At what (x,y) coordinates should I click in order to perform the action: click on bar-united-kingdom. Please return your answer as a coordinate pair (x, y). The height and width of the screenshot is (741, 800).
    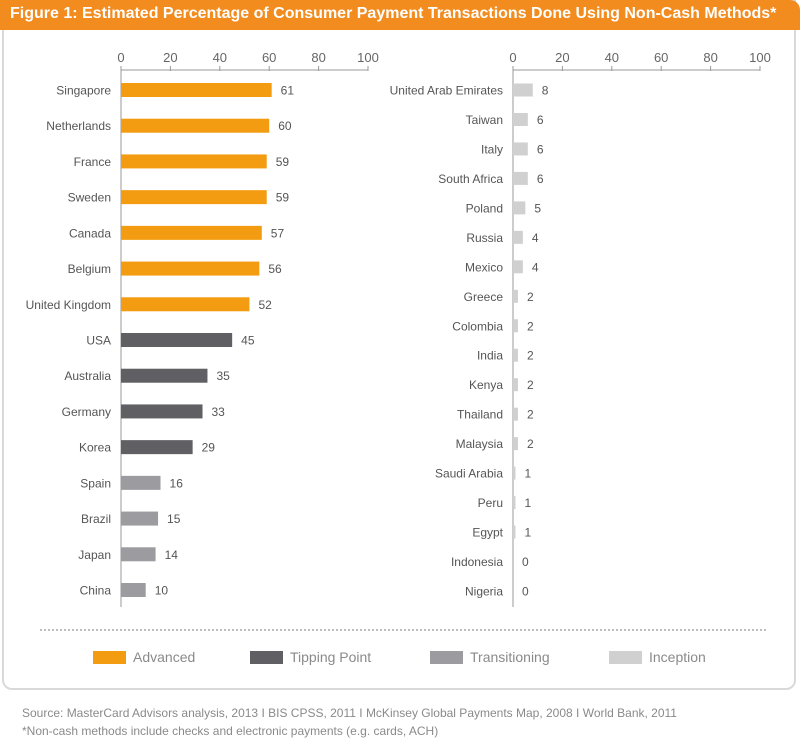
    Looking at the image, I should click on (185, 304).